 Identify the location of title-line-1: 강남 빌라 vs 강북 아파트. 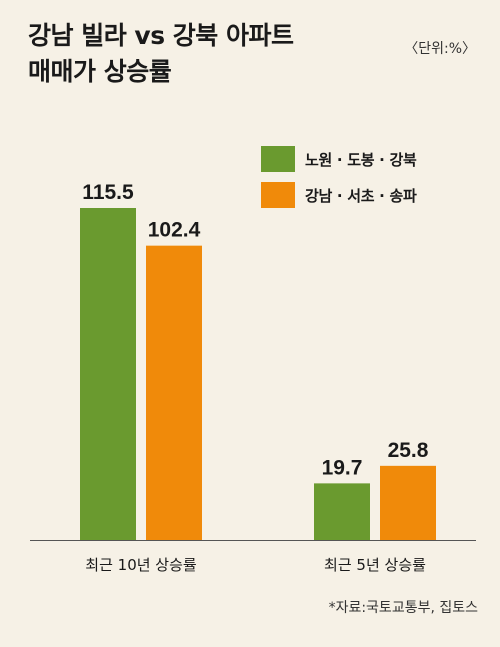
(161, 35).